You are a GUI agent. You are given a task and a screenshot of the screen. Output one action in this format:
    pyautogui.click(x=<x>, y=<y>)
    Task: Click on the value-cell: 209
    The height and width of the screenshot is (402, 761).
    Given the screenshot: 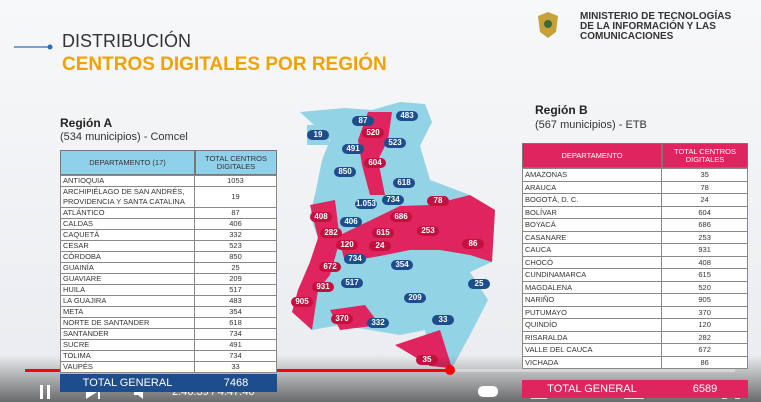 What is the action you would take?
    pyautogui.click(x=235, y=279)
    